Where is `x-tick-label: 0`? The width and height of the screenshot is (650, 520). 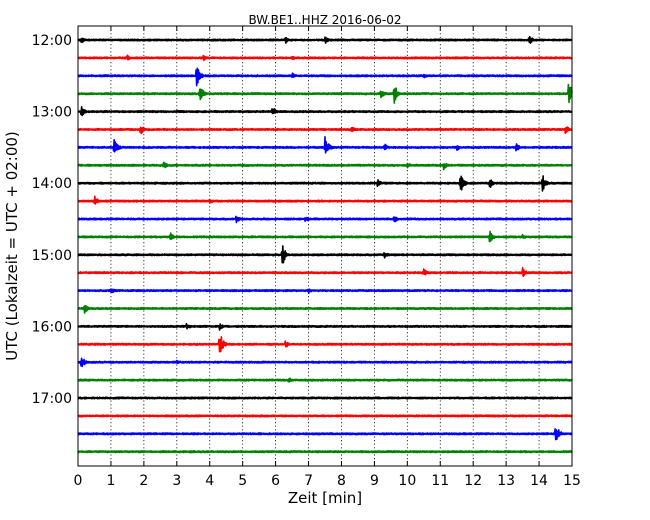
x-tick-label: 0 is located at coordinates (78, 481).